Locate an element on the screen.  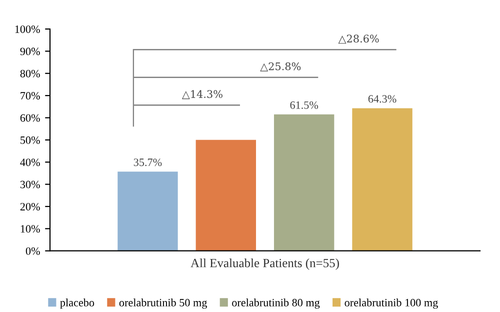
annotation: △28.6% is located at coordinates (358, 39).